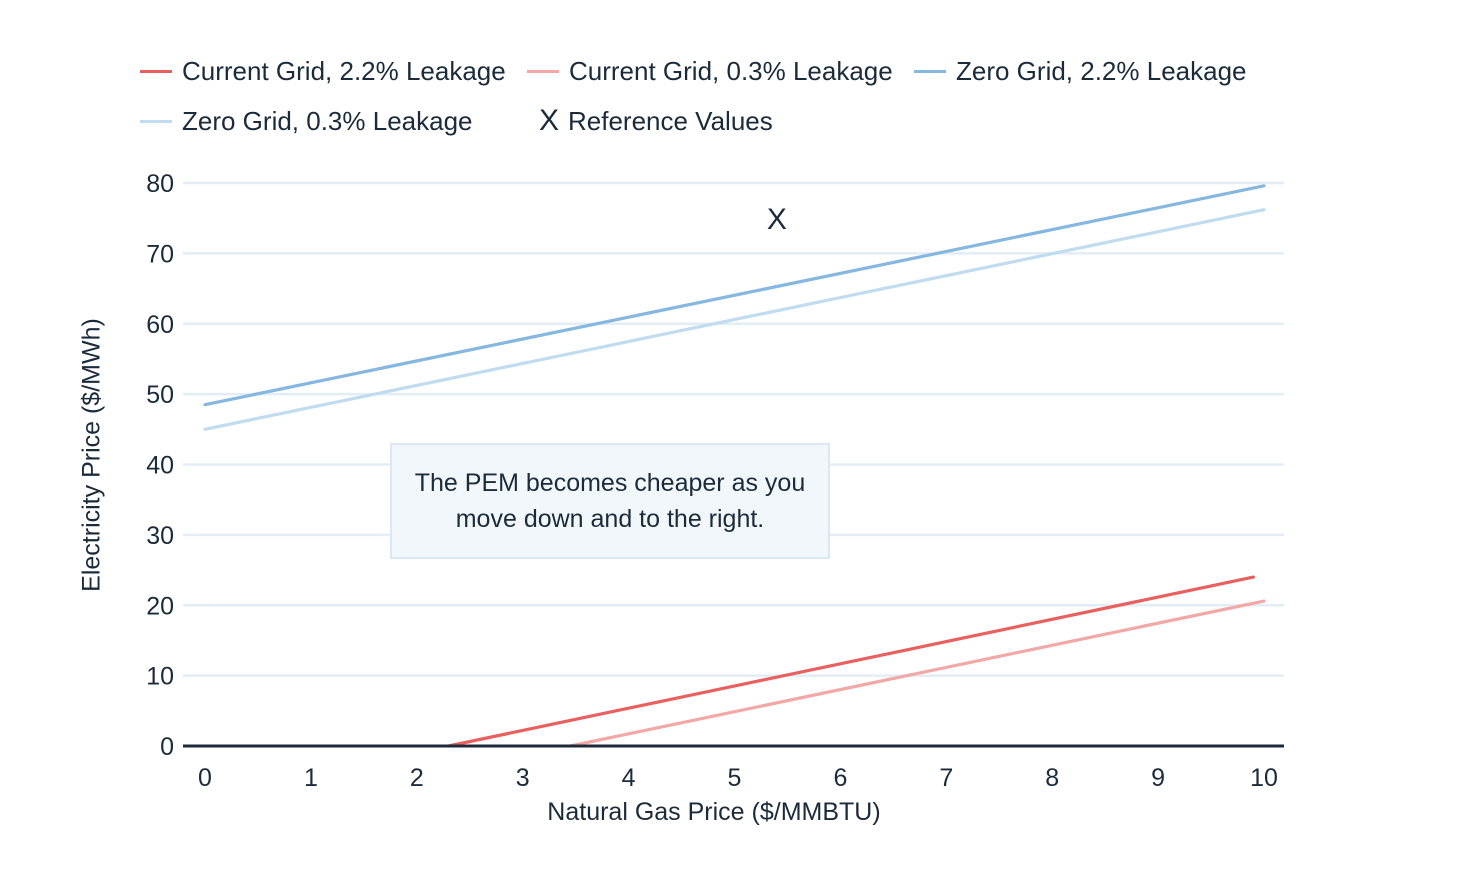 This screenshot has width=1480, height=883. Describe the element at coordinates (417, 778) in the screenshot. I see `x-tick-label-2: 2` at that location.